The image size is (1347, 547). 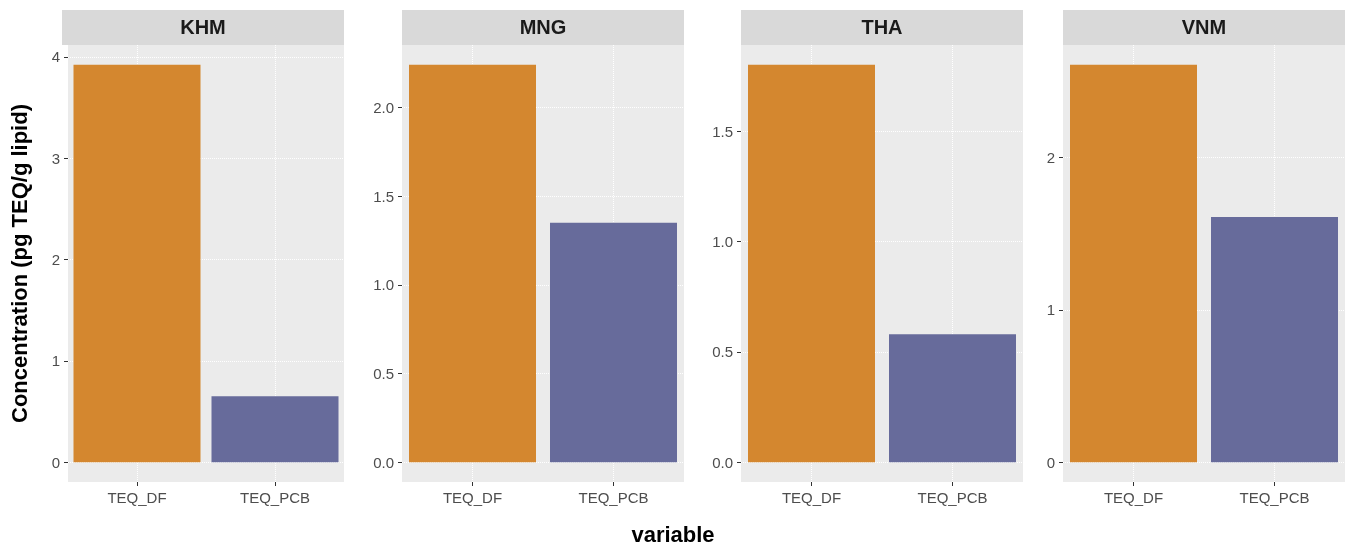 I want to click on y-tick-label: 4, so click(x=55, y=57).